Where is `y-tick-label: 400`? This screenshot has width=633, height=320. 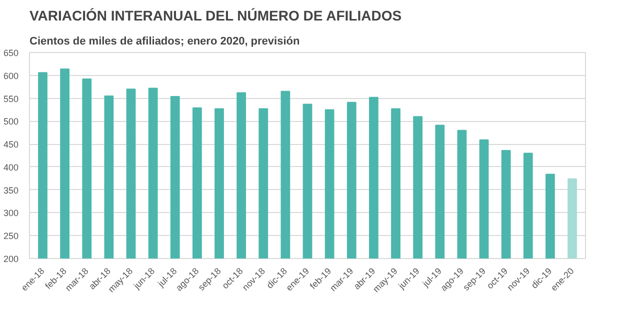 y-tick-label: 400 is located at coordinates (11, 167).